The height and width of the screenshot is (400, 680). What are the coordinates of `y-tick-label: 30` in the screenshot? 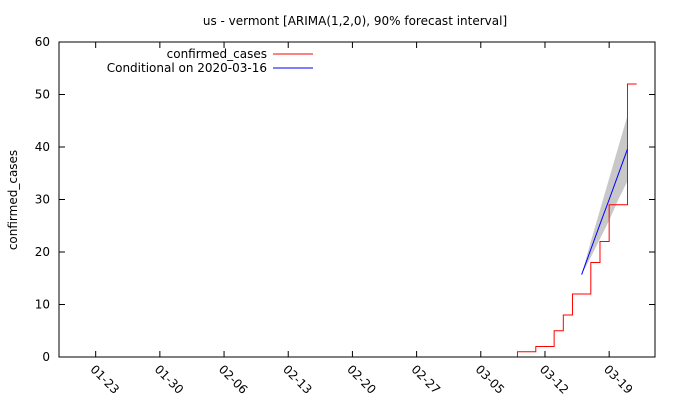 It's located at (42, 200).